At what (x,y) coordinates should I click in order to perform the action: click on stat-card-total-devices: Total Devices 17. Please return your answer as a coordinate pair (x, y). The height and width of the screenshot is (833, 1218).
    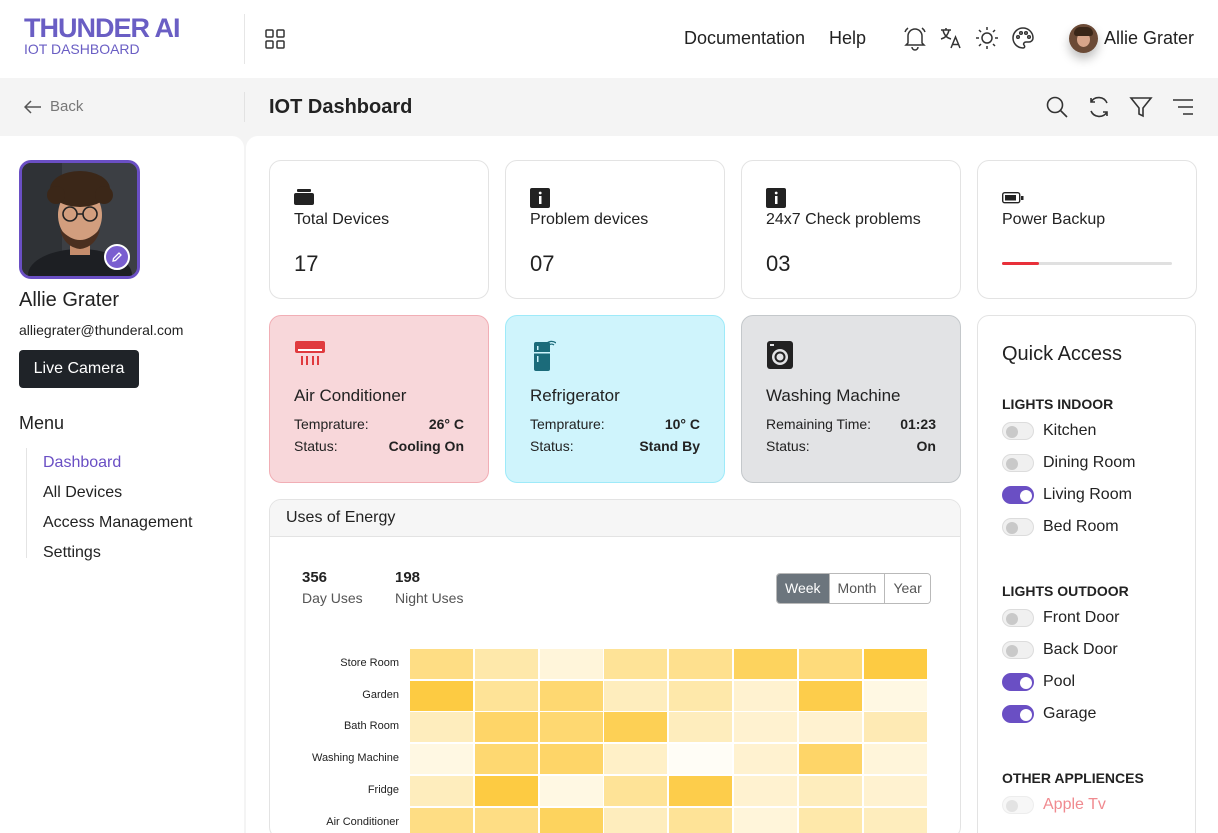
    Looking at the image, I should click on (379, 229).